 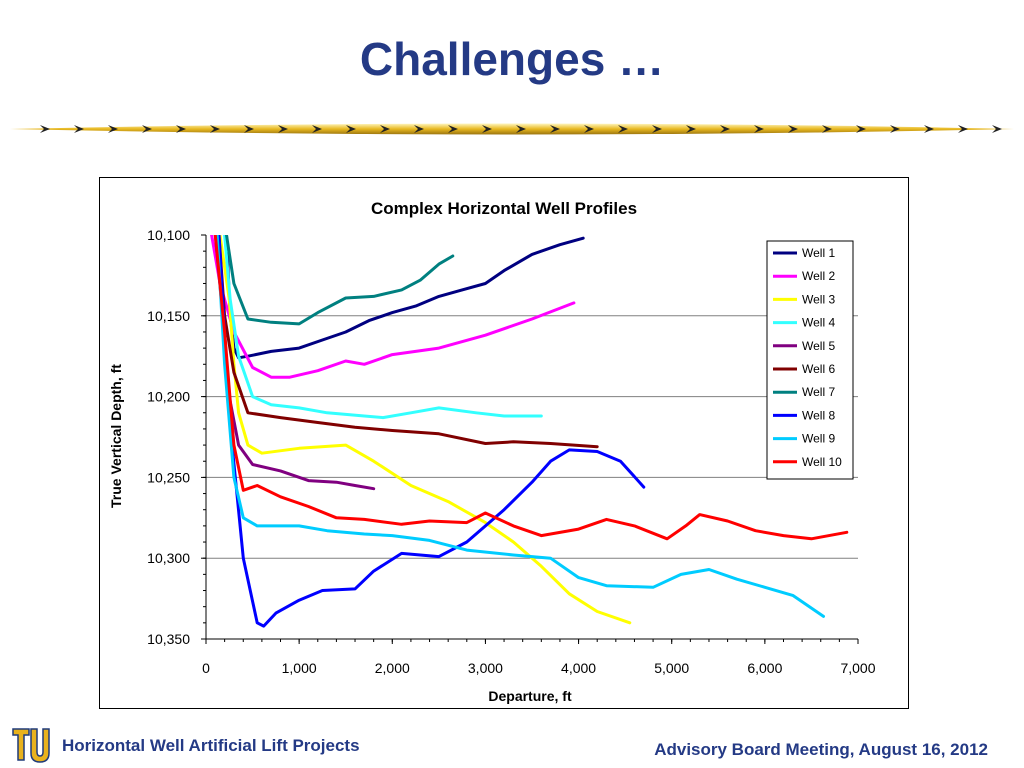 What do you see at coordinates (818, 253) in the screenshot?
I see `legend-label: Well 1` at bounding box center [818, 253].